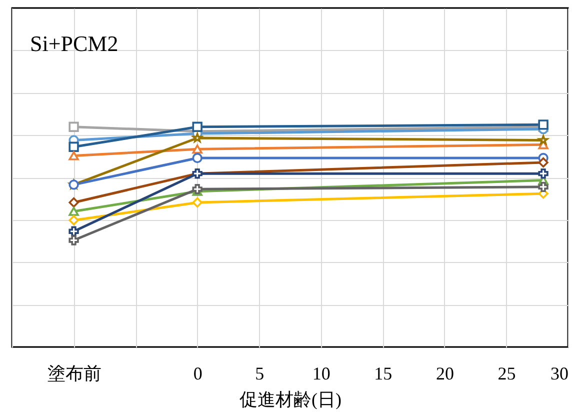  I want to click on x-tick-label: 塗布前, so click(74, 374).